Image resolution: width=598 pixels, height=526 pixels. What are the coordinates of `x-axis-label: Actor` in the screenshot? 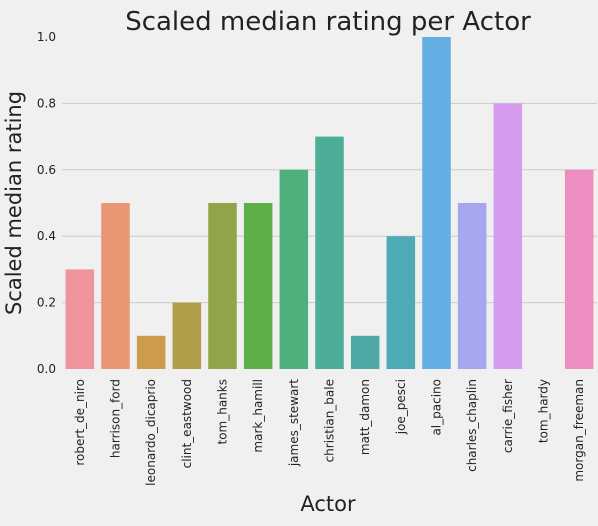 It's located at (328, 504).